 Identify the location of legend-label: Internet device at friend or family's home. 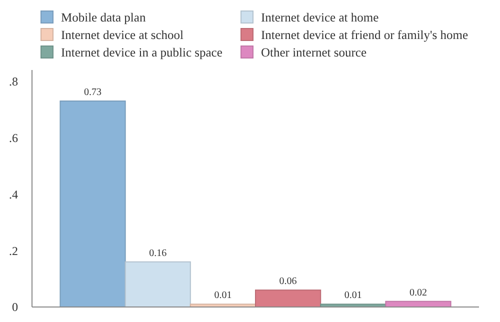
(364, 35).